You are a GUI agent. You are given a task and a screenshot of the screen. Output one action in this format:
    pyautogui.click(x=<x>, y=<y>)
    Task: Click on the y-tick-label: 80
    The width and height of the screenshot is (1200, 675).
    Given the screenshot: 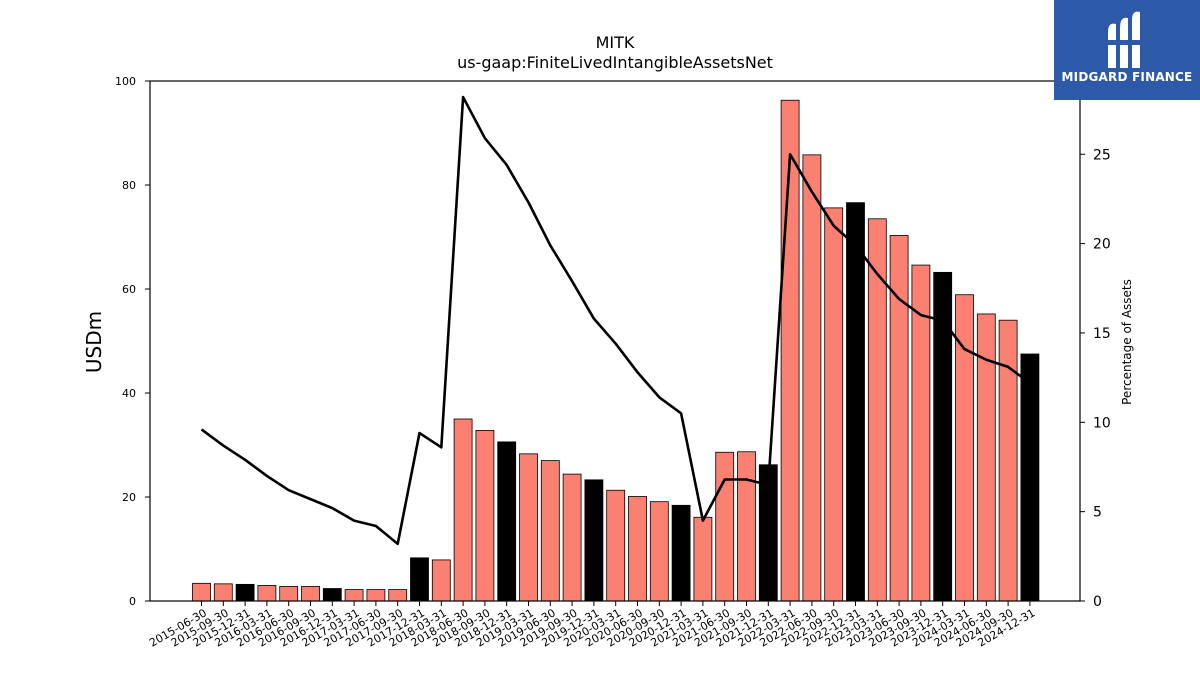 What is the action you would take?
    pyautogui.click(x=129, y=185)
    